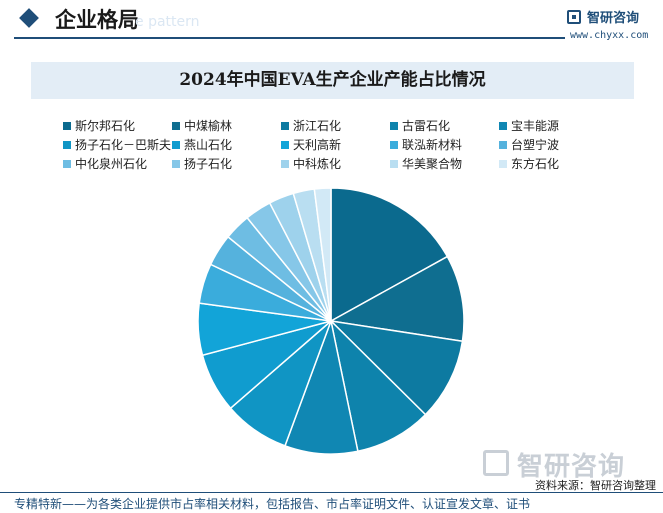 The image size is (663, 513). I want to click on legend-item: 古雷石化, so click(420, 126).